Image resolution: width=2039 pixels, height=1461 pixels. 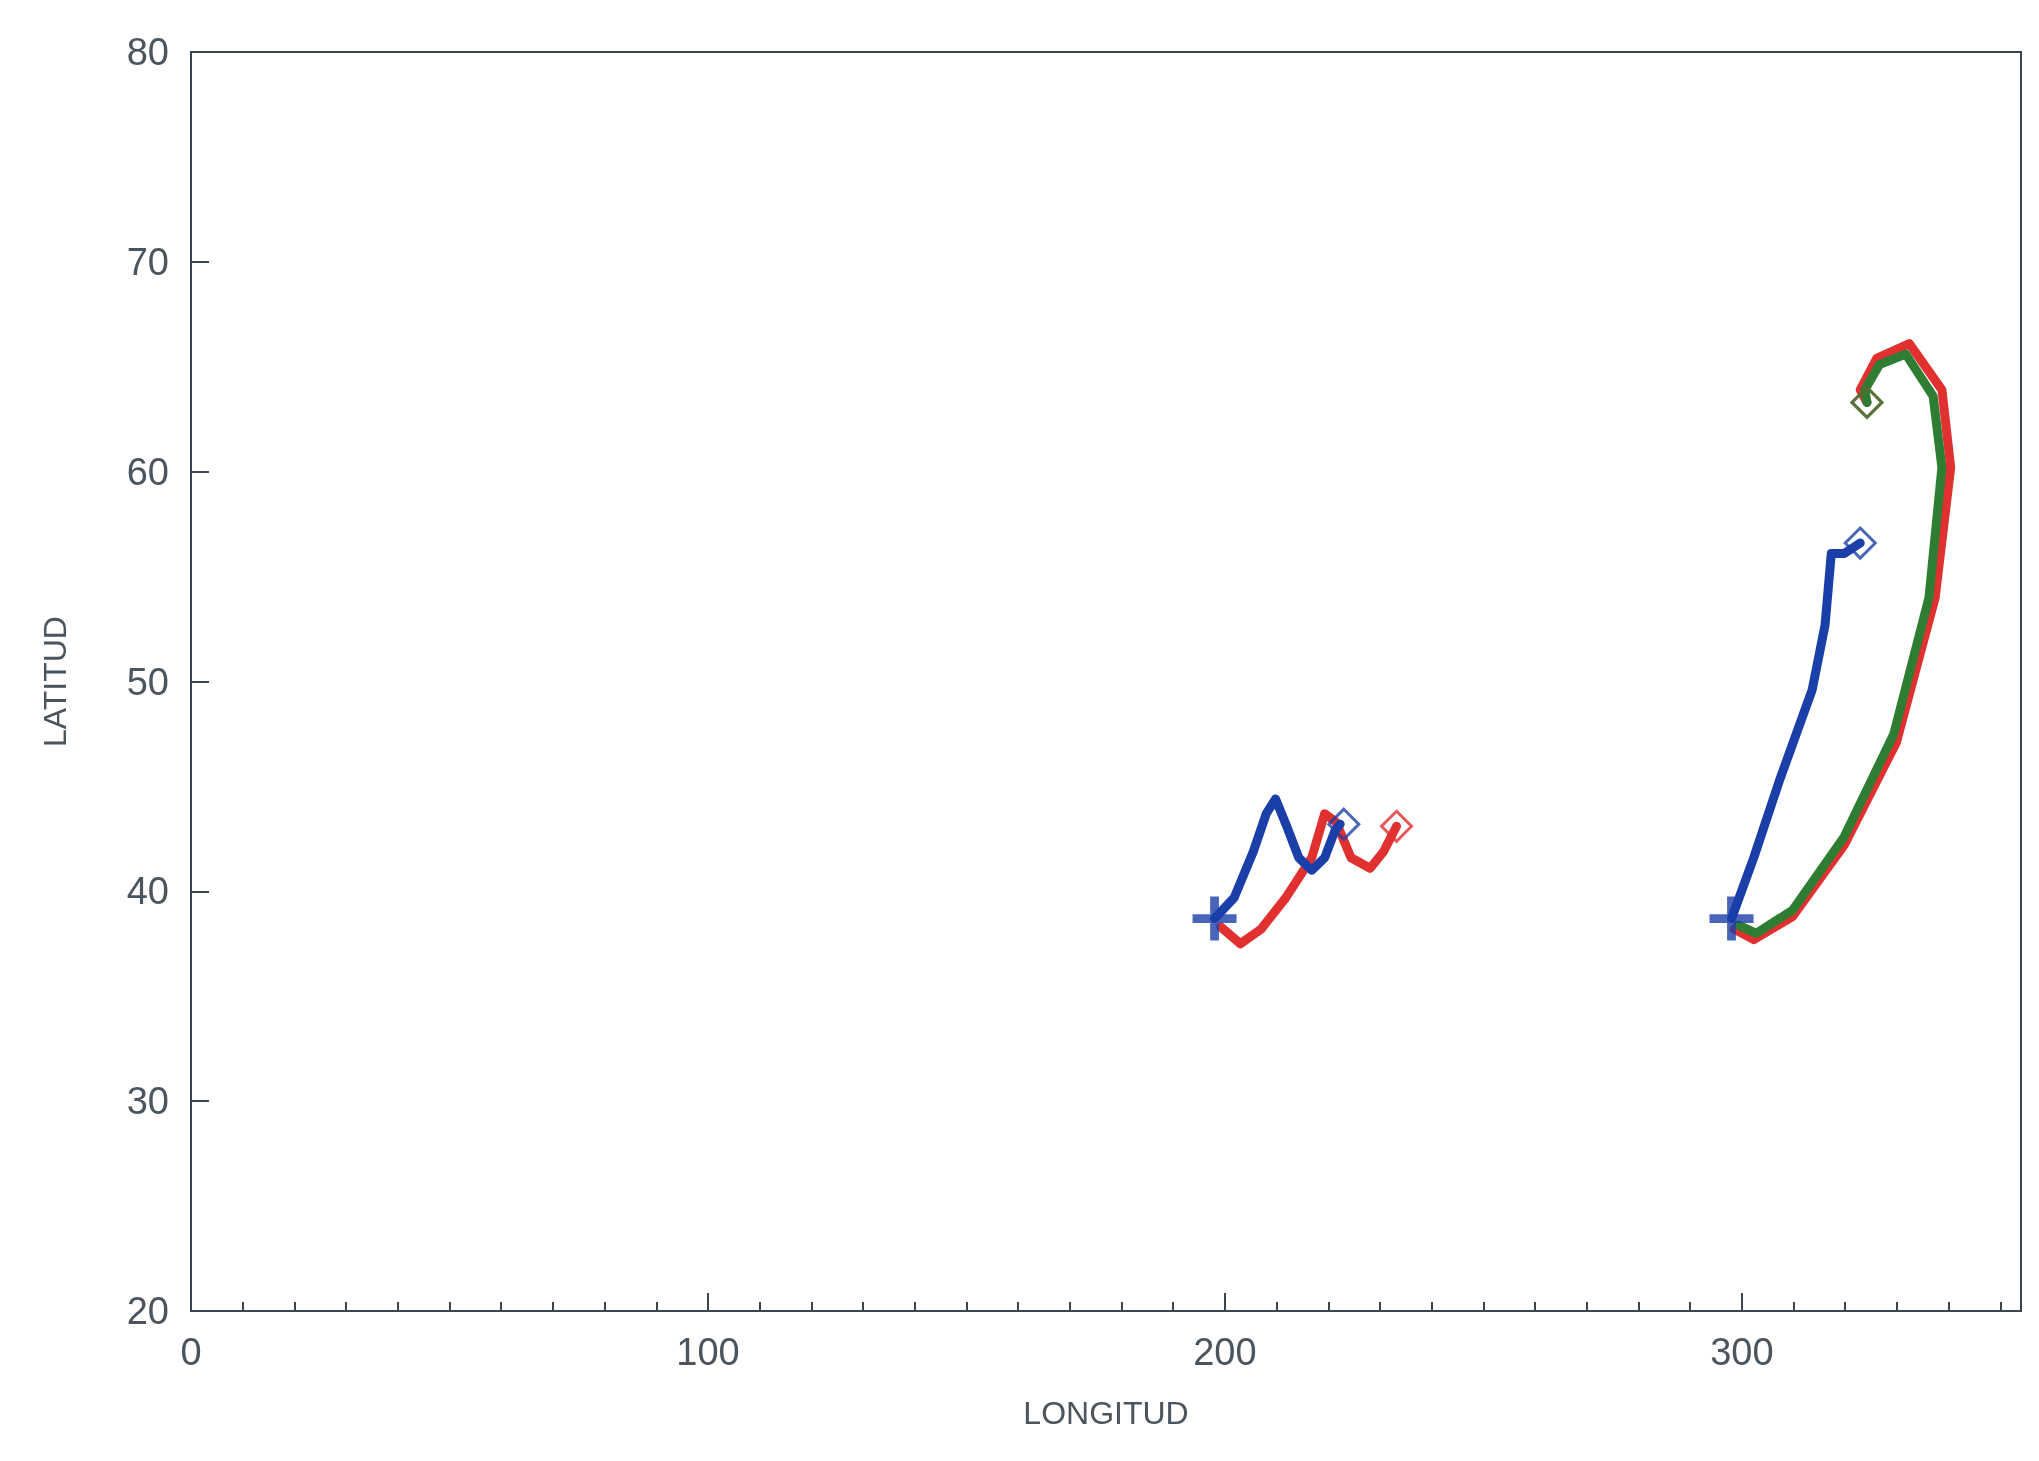 I want to click on y-tick-label: 70, so click(x=147, y=261).